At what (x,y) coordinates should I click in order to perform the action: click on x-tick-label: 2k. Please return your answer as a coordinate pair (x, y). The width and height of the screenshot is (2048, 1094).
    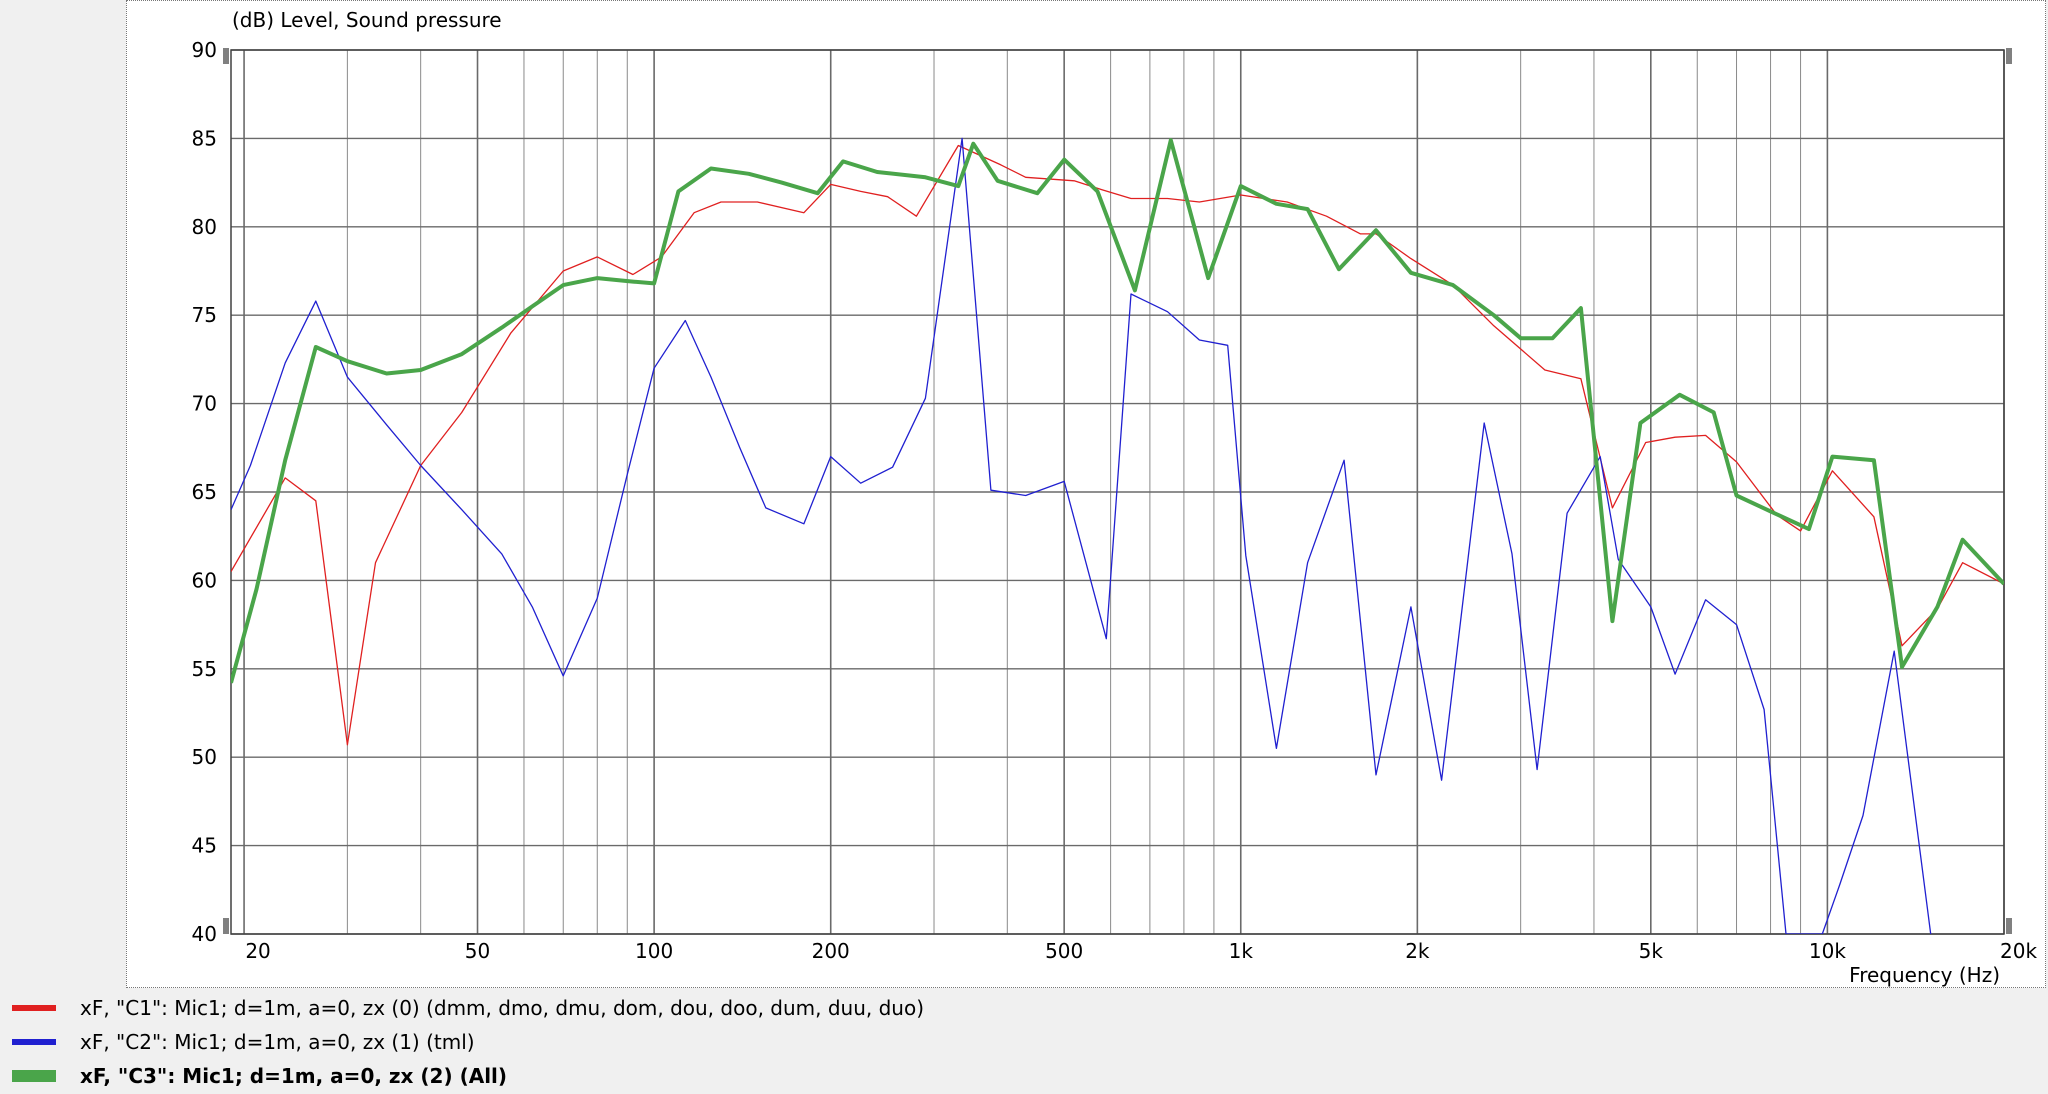
    Looking at the image, I should click on (1417, 951).